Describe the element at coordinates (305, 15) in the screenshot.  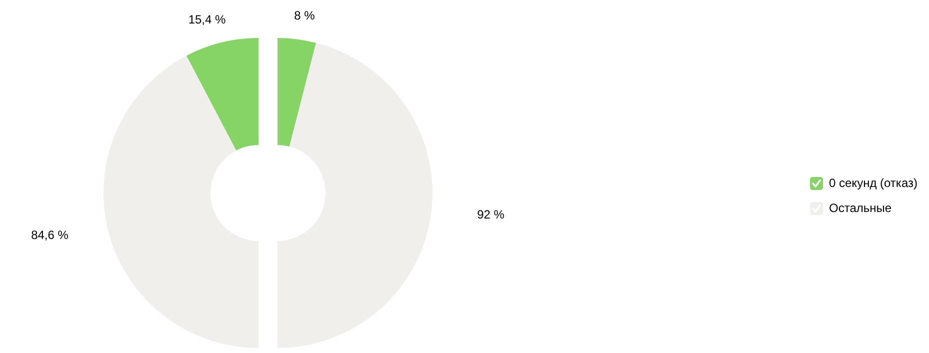
I see `data-label: 8 %` at that location.